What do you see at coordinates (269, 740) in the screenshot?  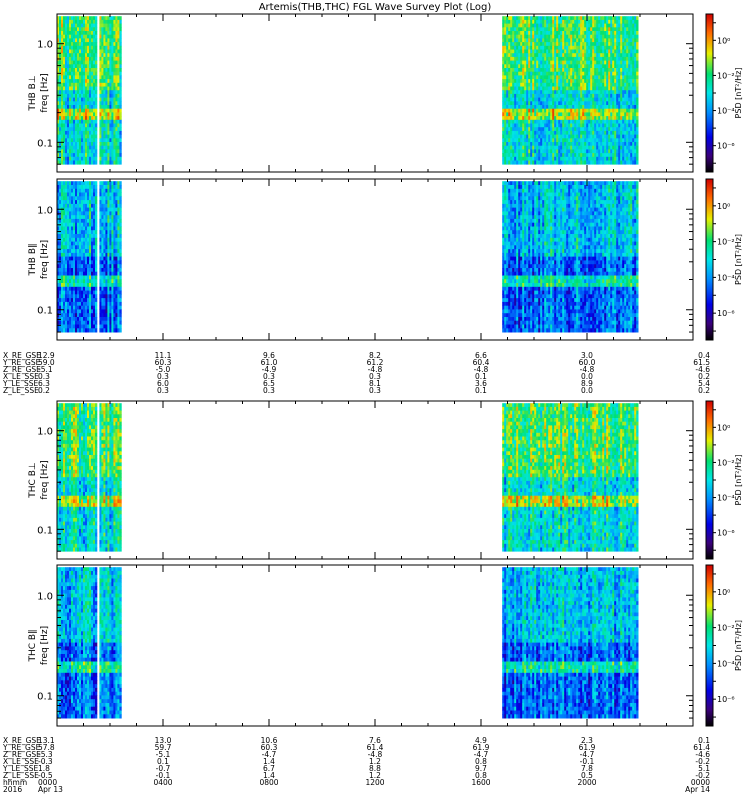 I see `ephemeris-value: 10.6` at bounding box center [269, 740].